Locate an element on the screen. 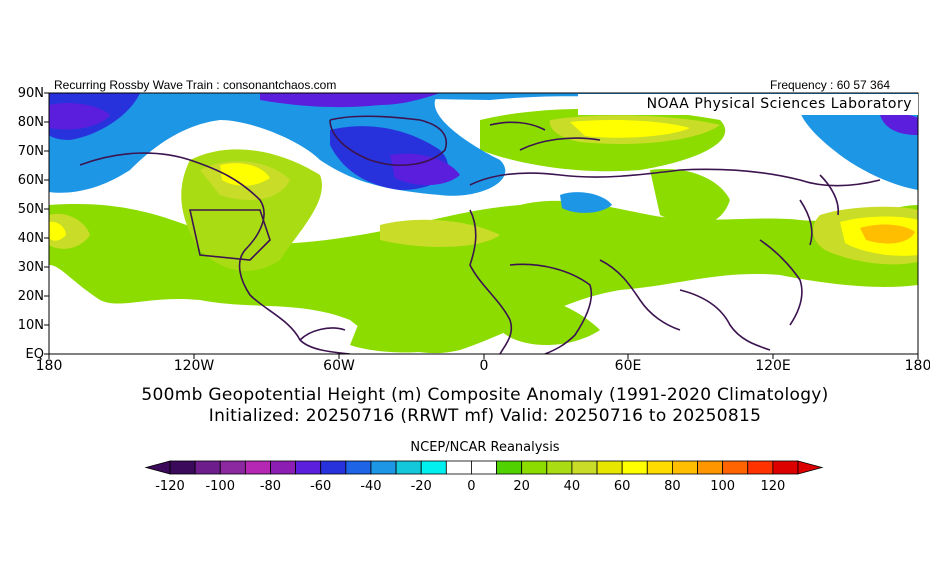 This screenshot has height=580, width=930. colorbar-tick-label: 20 is located at coordinates (521, 486).